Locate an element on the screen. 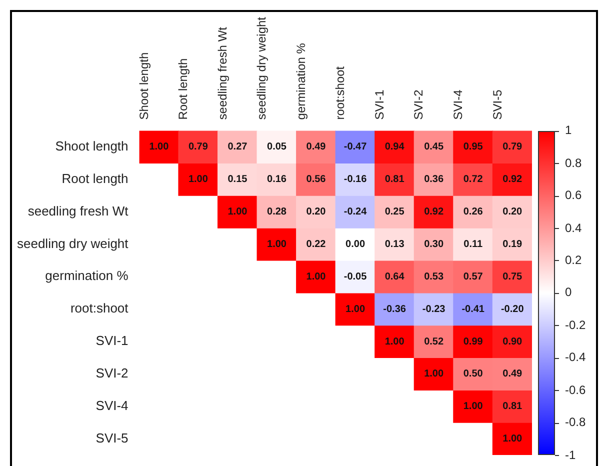 This screenshot has width=602, height=466. x-tick-label: germination % is located at coordinates (301, 81).